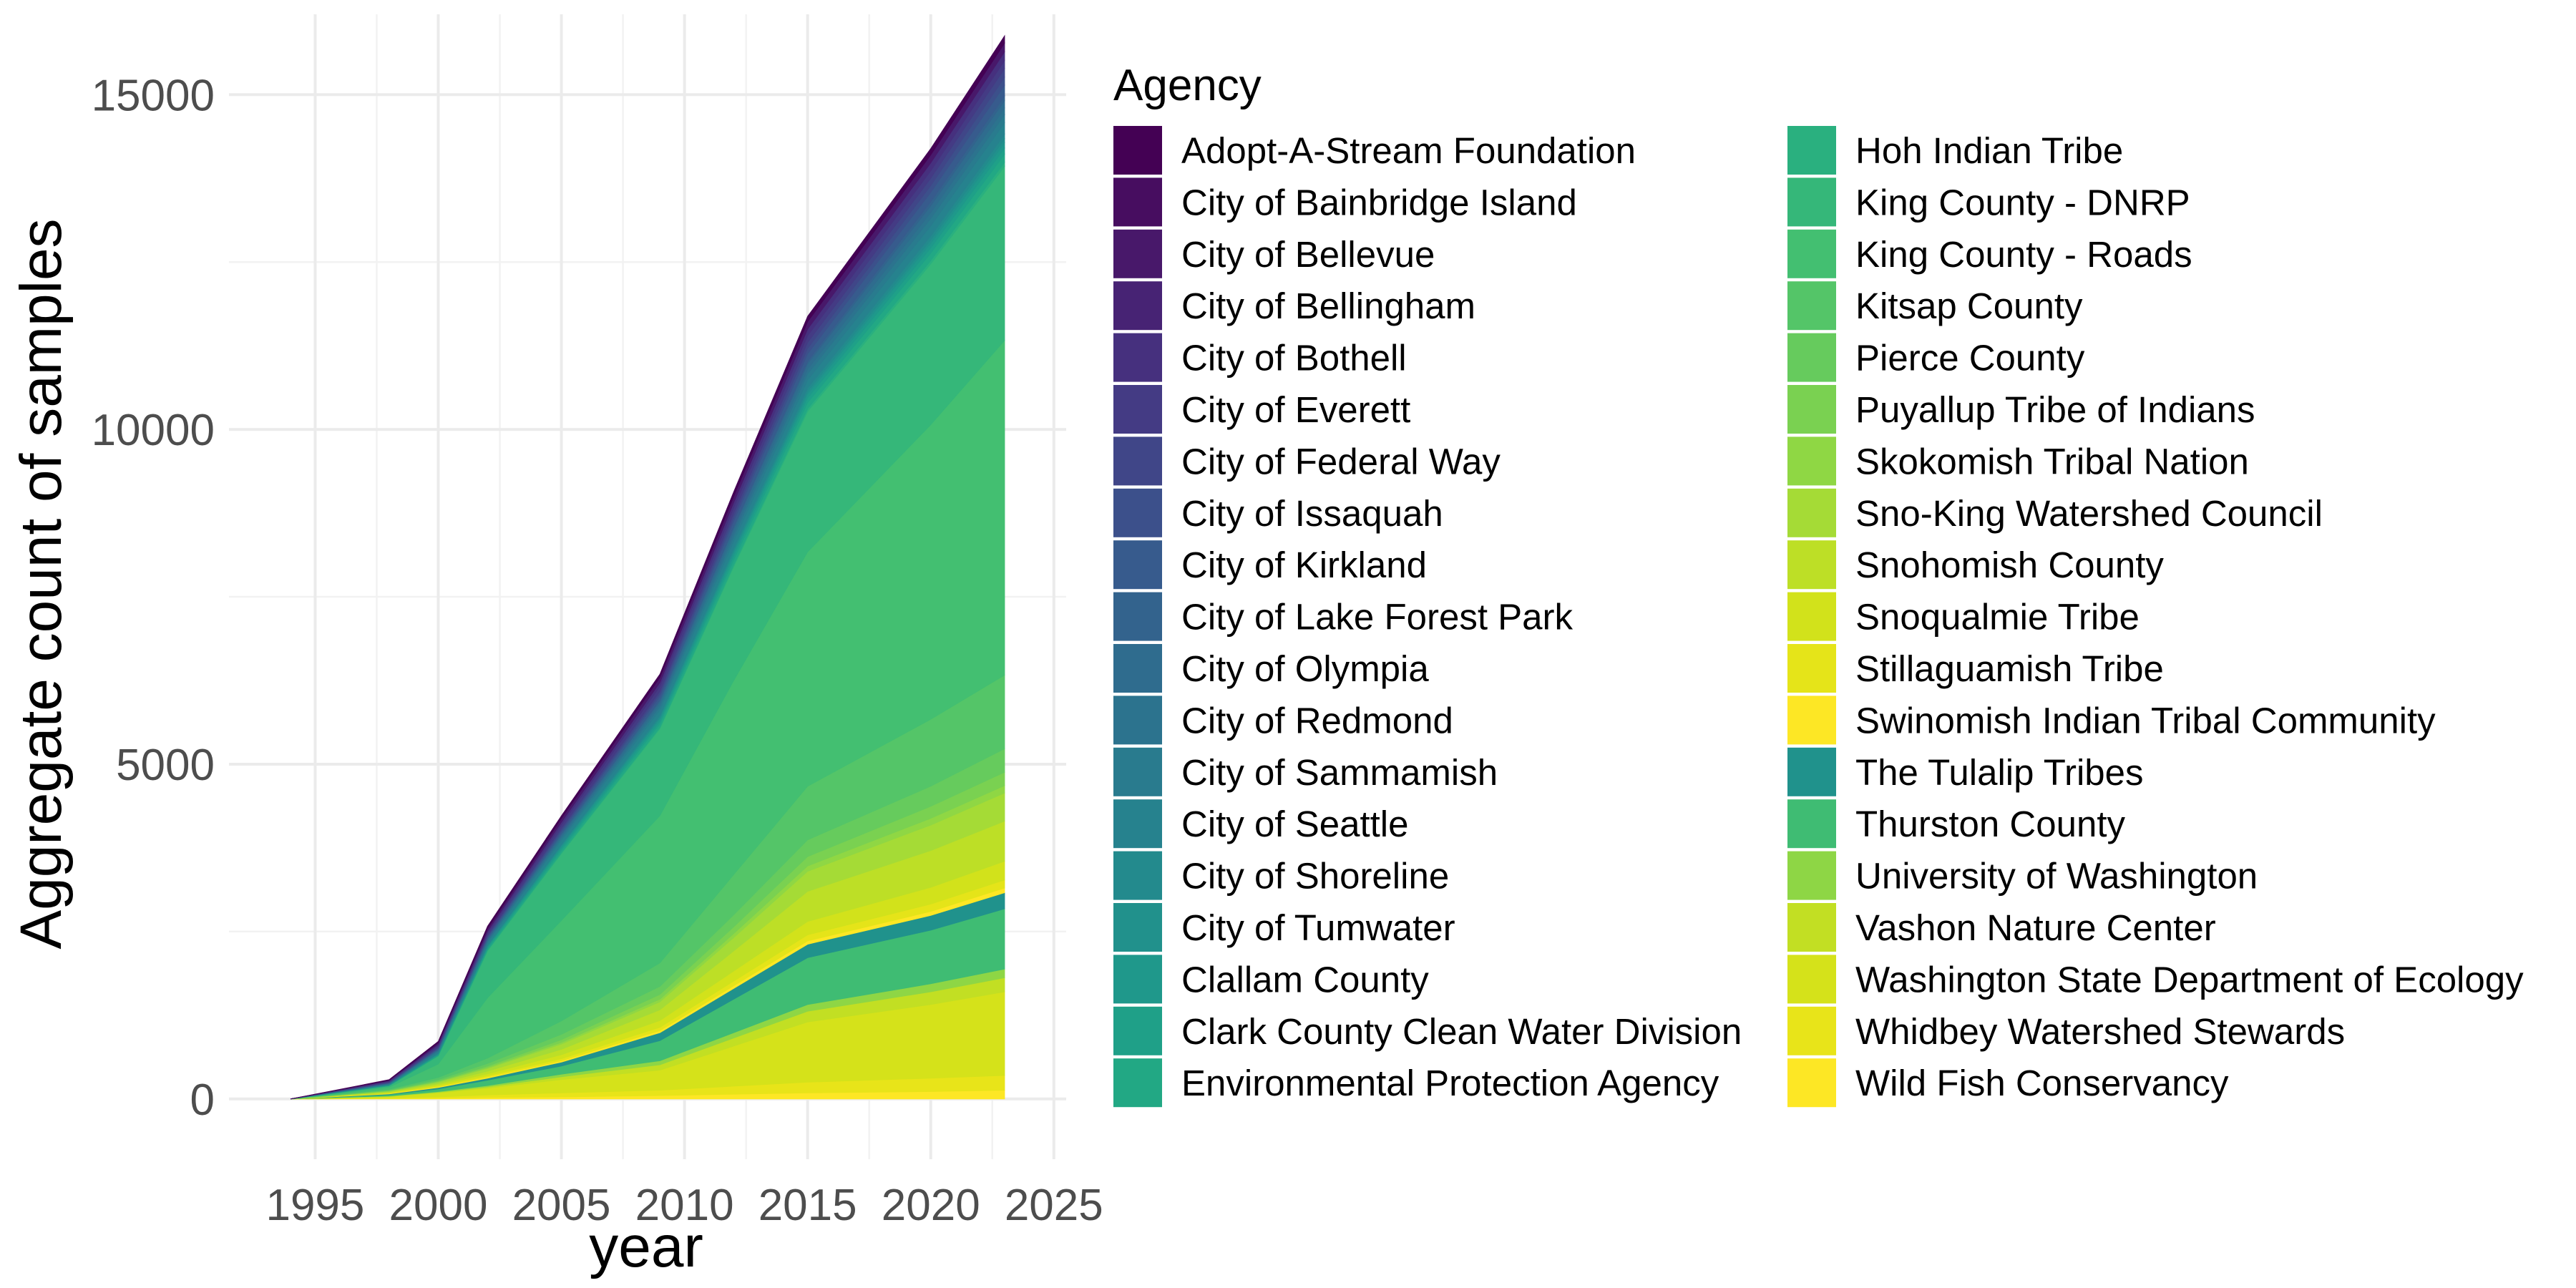 The height and width of the screenshot is (1288, 2576). Describe the element at coordinates (438, 1205) in the screenshot. I see `x-tick-label: 2000` at that location.